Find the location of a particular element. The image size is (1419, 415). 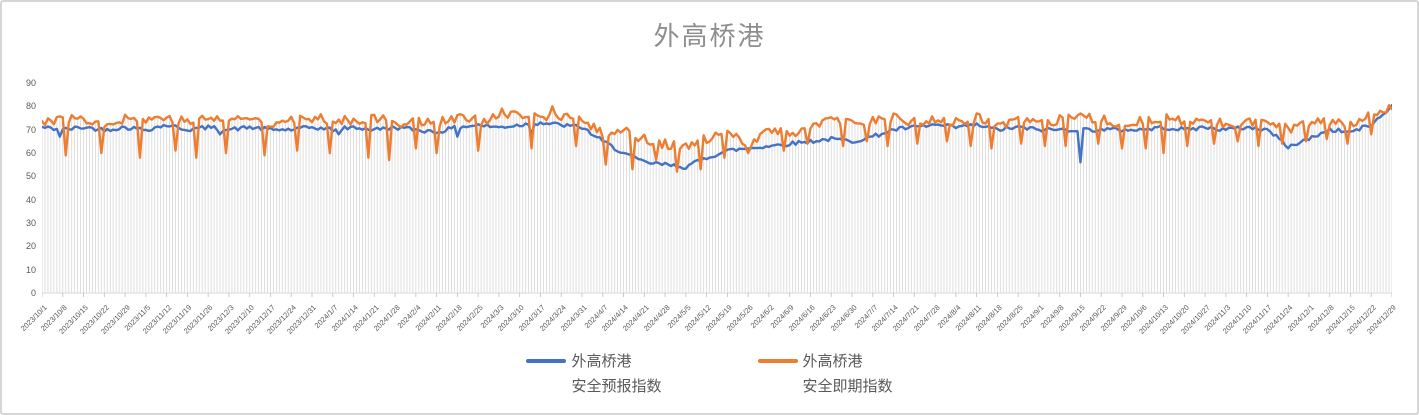

chart-title: 外高桥港 is located at coordinates (709, 36).